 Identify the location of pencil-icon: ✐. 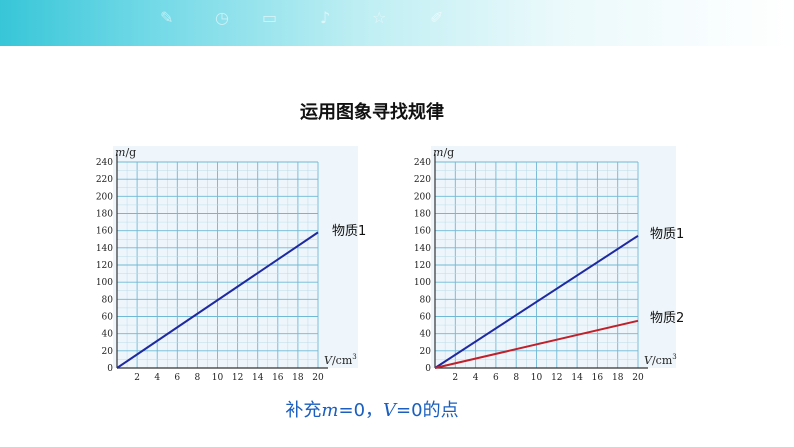
(437, 17).